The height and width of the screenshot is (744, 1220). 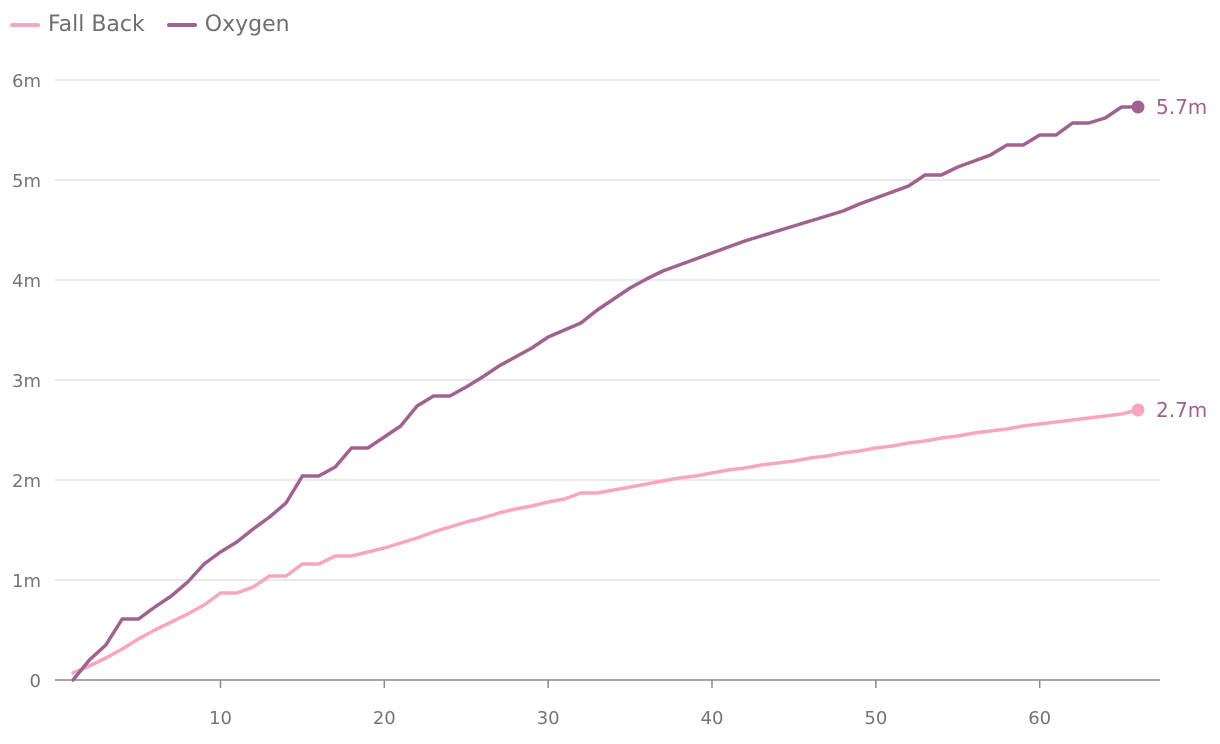 What do you see at coordinates (26, 481) in the screenshot?
I see `y-tick-label: 2m` at bounding box center [26, 481].